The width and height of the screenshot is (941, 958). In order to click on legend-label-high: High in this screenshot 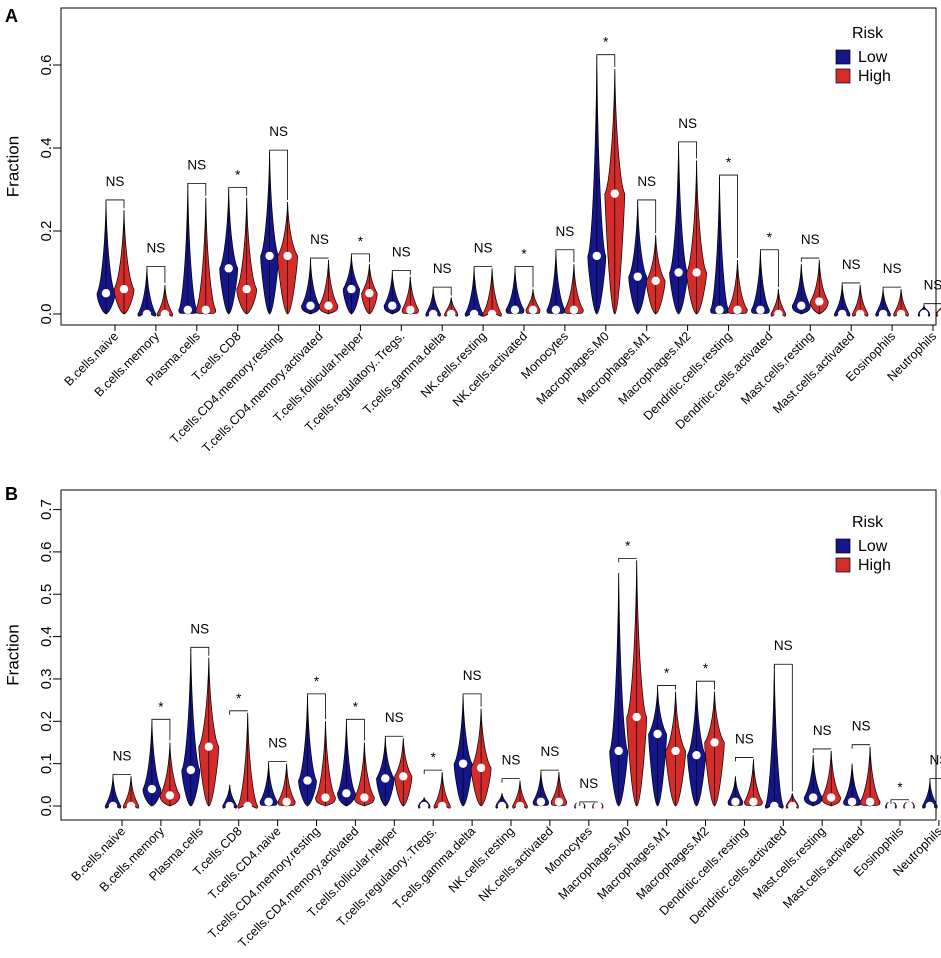, I will do `click(874, 565)`.